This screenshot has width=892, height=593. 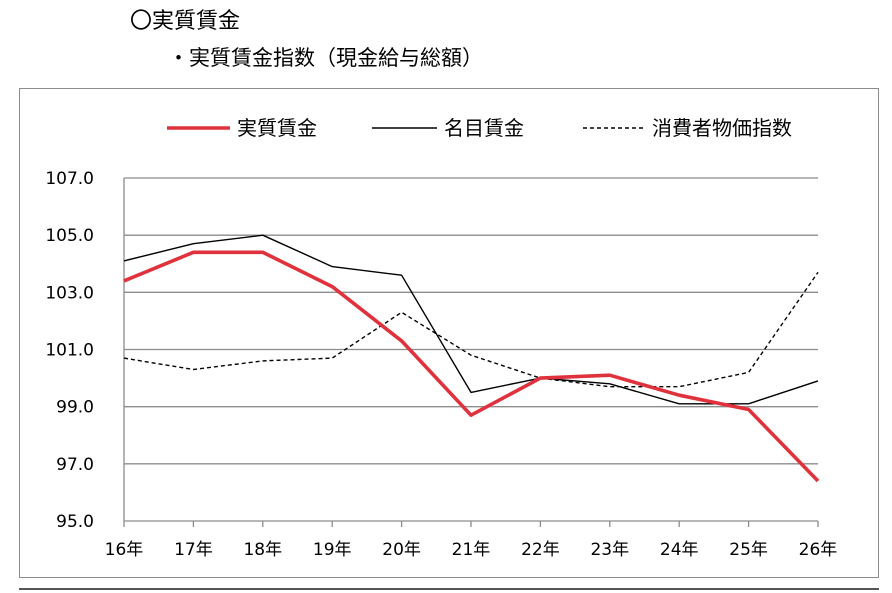 I want to click on x-tick-label: 24年, so click(x=679, y=550).